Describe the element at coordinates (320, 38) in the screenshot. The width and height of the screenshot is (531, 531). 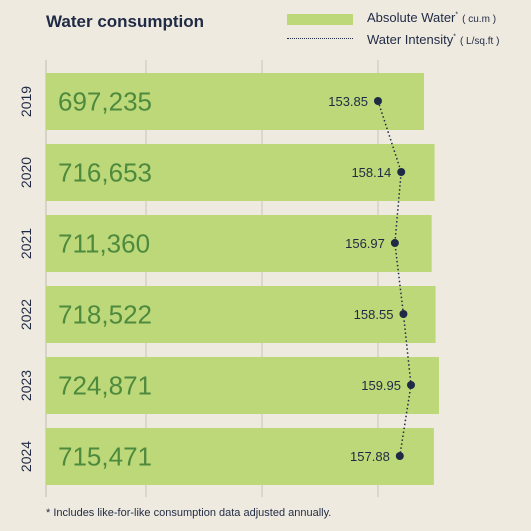
I see `legend-line-water-intensity` at that location.